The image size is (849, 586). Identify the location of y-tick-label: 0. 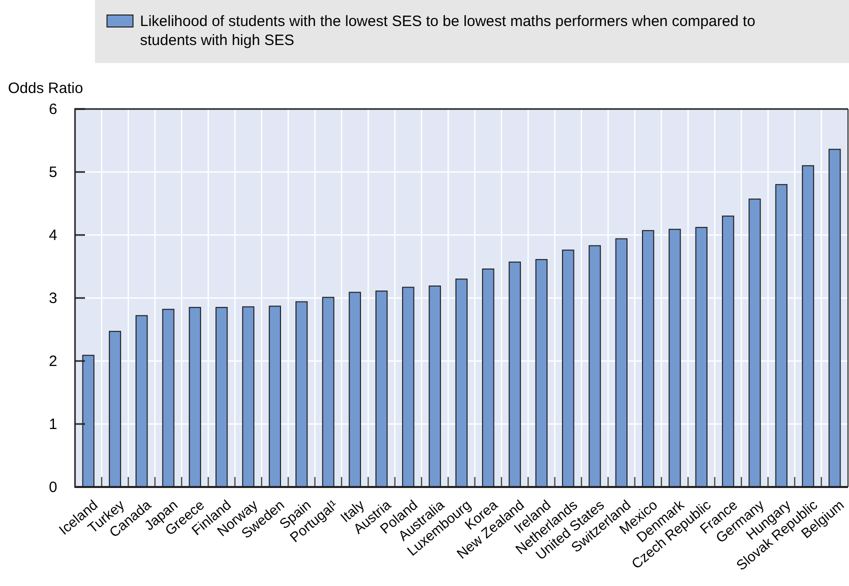
(53, 487).